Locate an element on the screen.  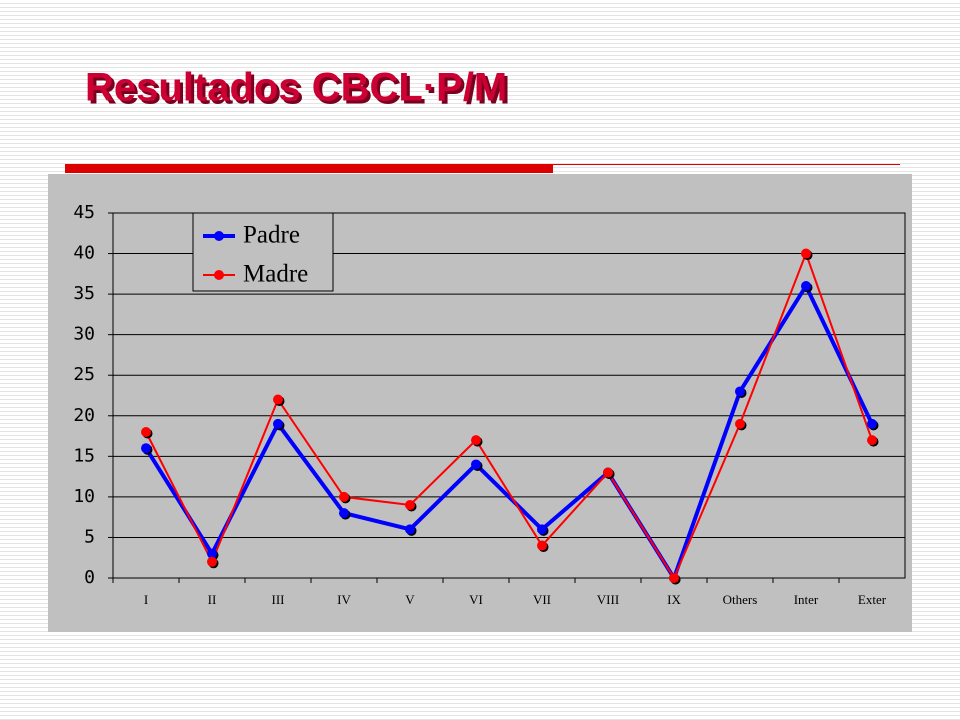
x-tick-label: I is located at coordinates (146, 599).